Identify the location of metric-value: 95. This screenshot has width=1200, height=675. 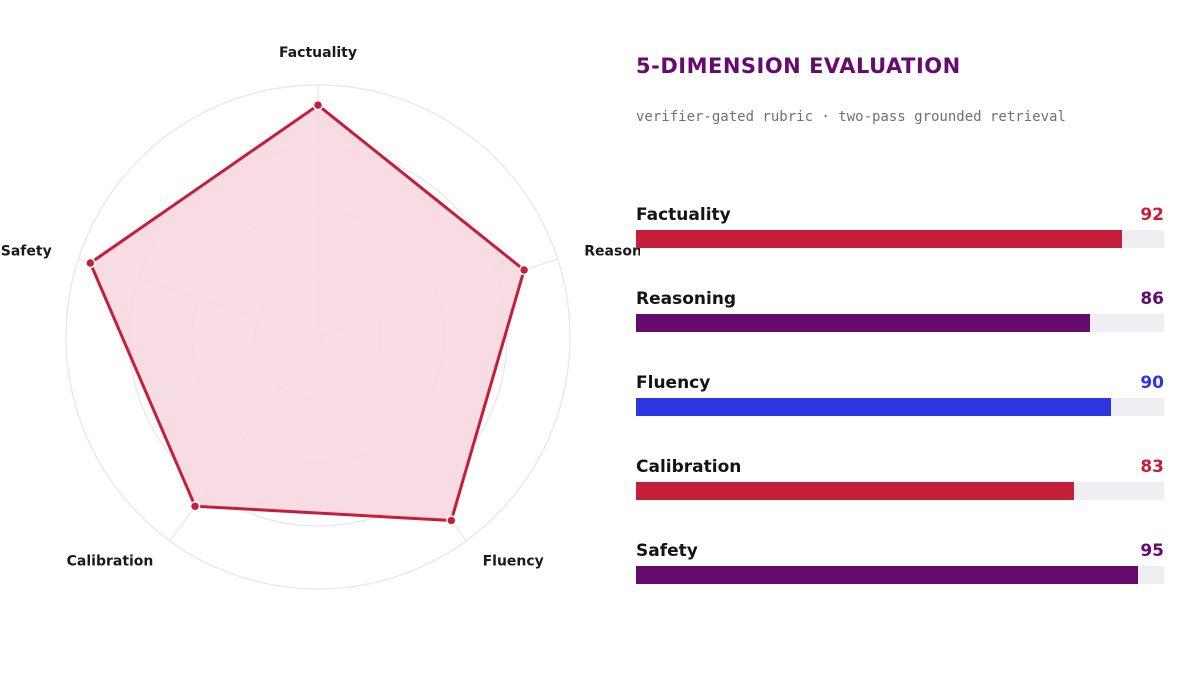
(1152, 551).